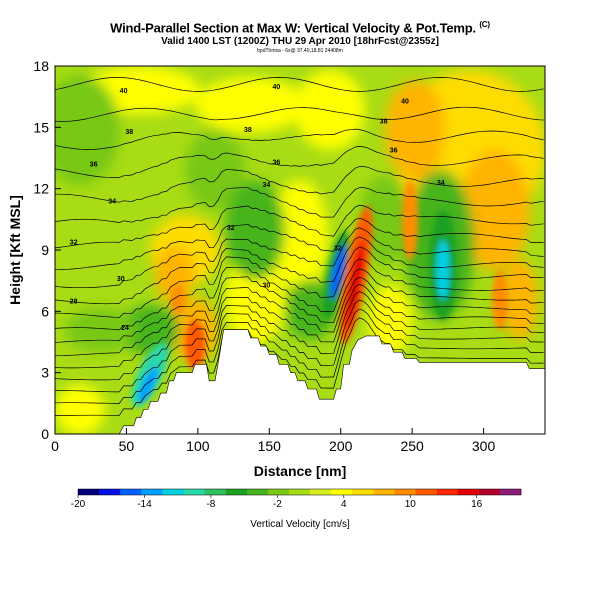 The image size is (600, 600). Describe the element at coordinates (15, 250) in the screenshot. I see `y-axis-label: Height [Kft MSL]` at that location.